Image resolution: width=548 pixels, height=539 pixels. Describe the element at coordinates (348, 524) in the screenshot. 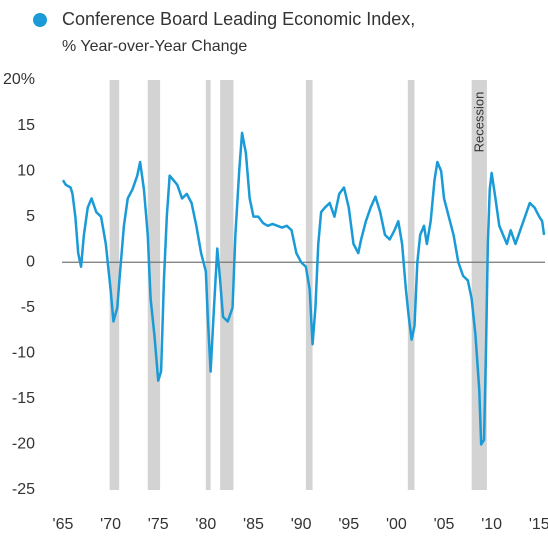

I see `x-tick-label: '95` at that location.